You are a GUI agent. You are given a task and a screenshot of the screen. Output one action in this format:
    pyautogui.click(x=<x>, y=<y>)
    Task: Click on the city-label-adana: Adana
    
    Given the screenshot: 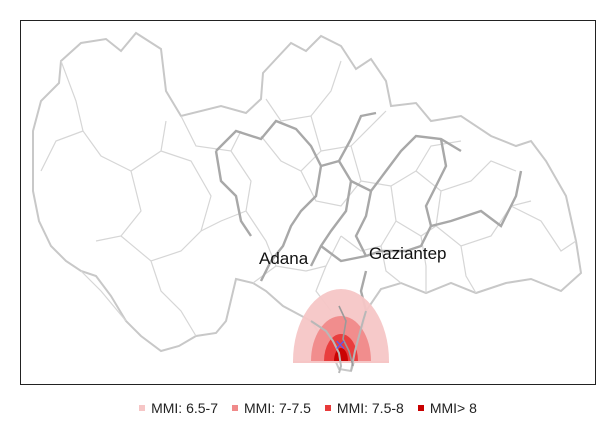 What is the action you would take?
    pyautogui.click(x=284, y=258)
    